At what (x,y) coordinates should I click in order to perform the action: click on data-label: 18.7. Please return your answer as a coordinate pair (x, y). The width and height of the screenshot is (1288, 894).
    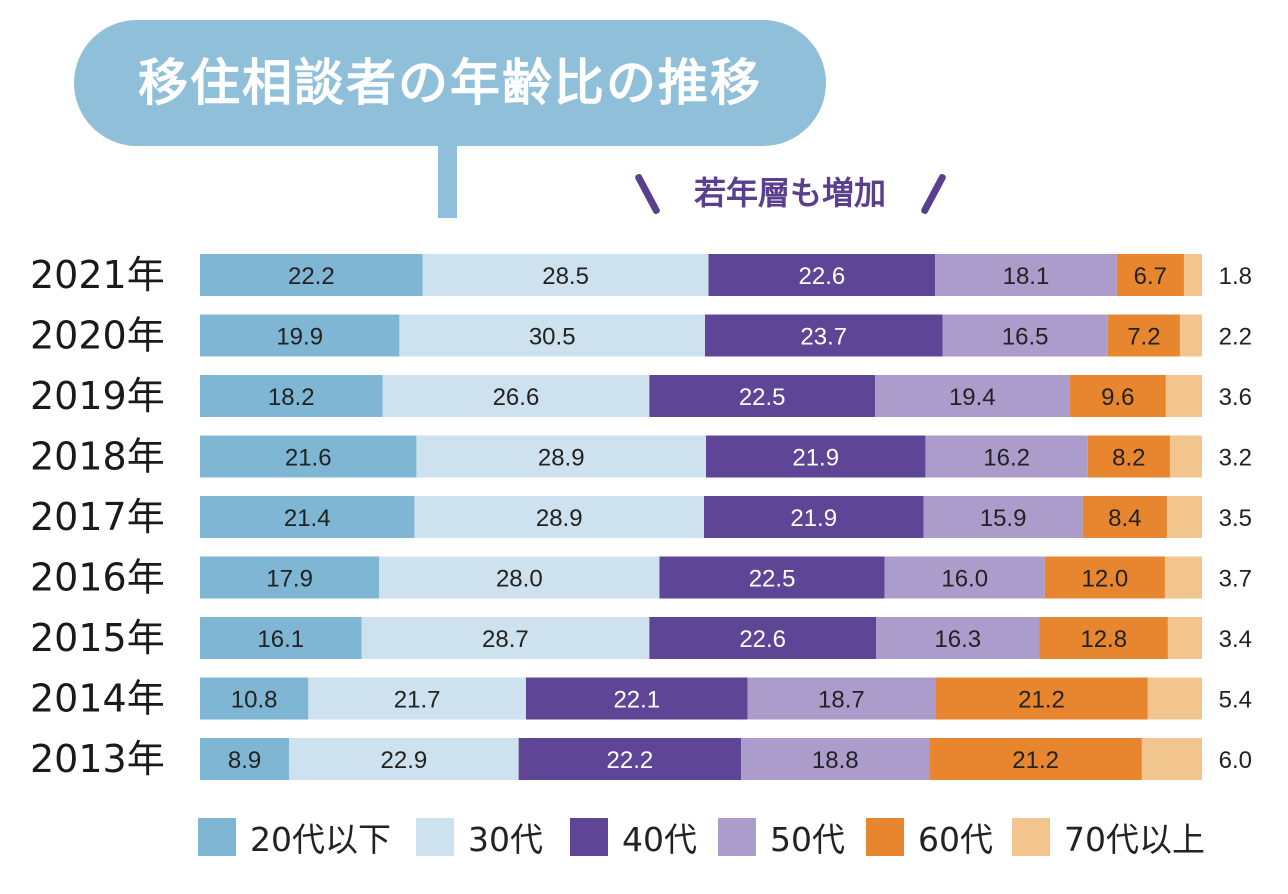
    Looking at the image, I should click on (841, 700).